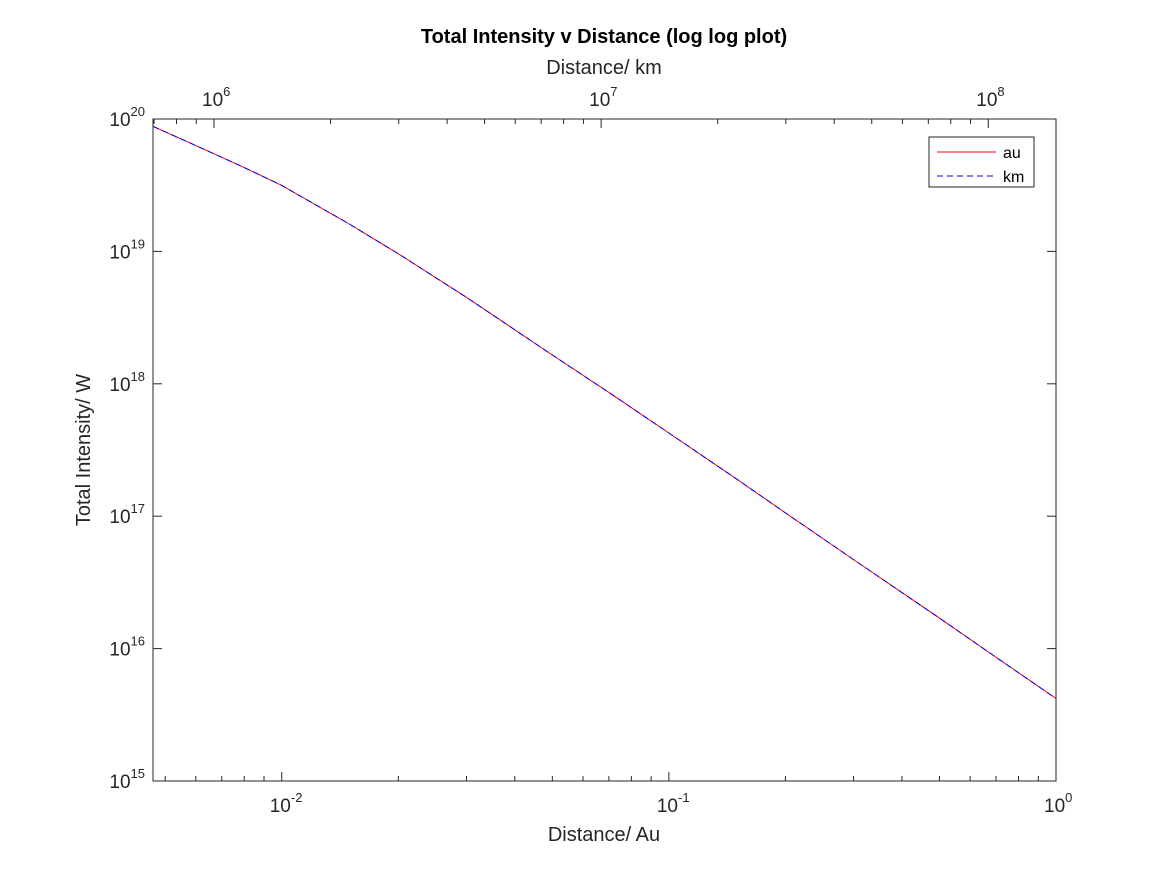 This screenshot has height=875, width=1167. Describe the element at coordinates (673, 803) in the screenshot. I see `x-bottom-tick-label: 10⁻¹` at that location.